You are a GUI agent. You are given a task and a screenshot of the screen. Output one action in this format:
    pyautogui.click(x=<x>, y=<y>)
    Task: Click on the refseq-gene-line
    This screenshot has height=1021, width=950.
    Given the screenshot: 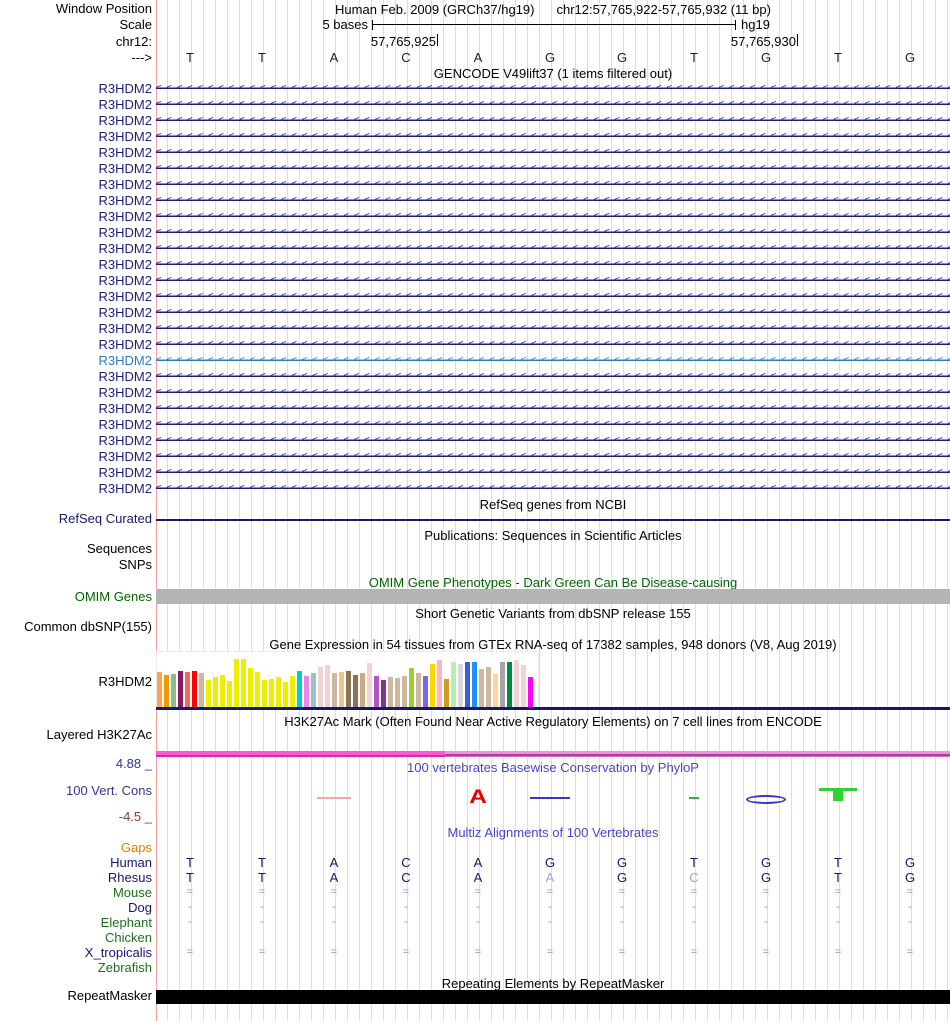 What is the action you would take?
    pyautogui.click(x=553, y=520)
    